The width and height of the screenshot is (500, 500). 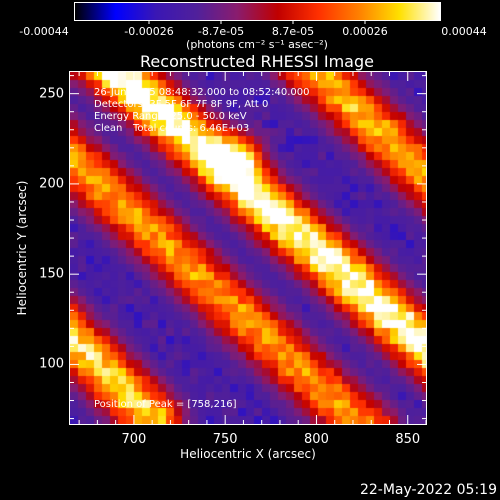 What do you see at coordinates (221, 31) in the screenshot?
I see `colorbar-tick-label: -8.7e-05` at bounding box center [221, 31].